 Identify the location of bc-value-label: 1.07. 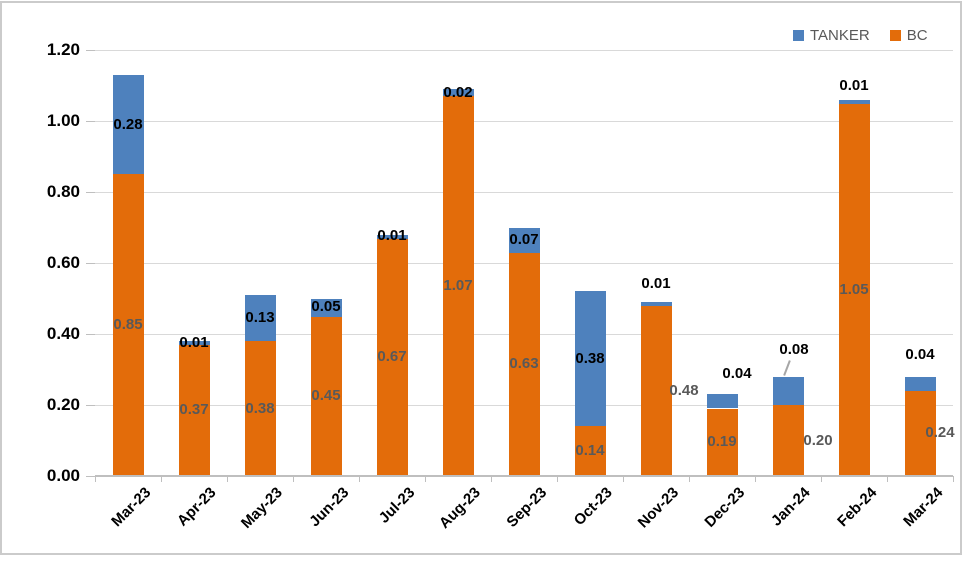
(458, 286).